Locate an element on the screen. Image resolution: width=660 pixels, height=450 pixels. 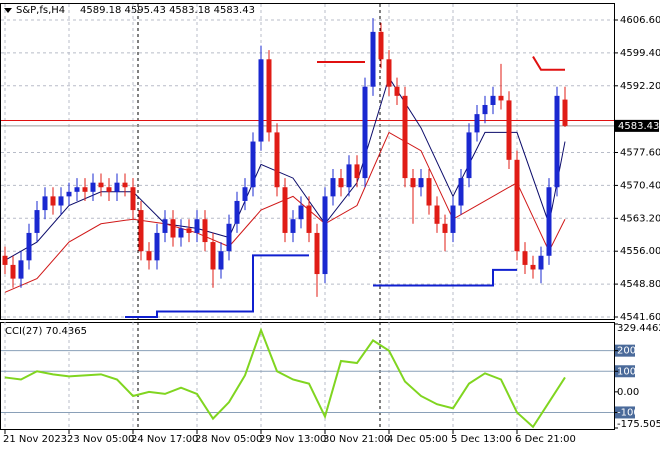
current-price-label: 4583.43 is located at coordinates (638, 126).